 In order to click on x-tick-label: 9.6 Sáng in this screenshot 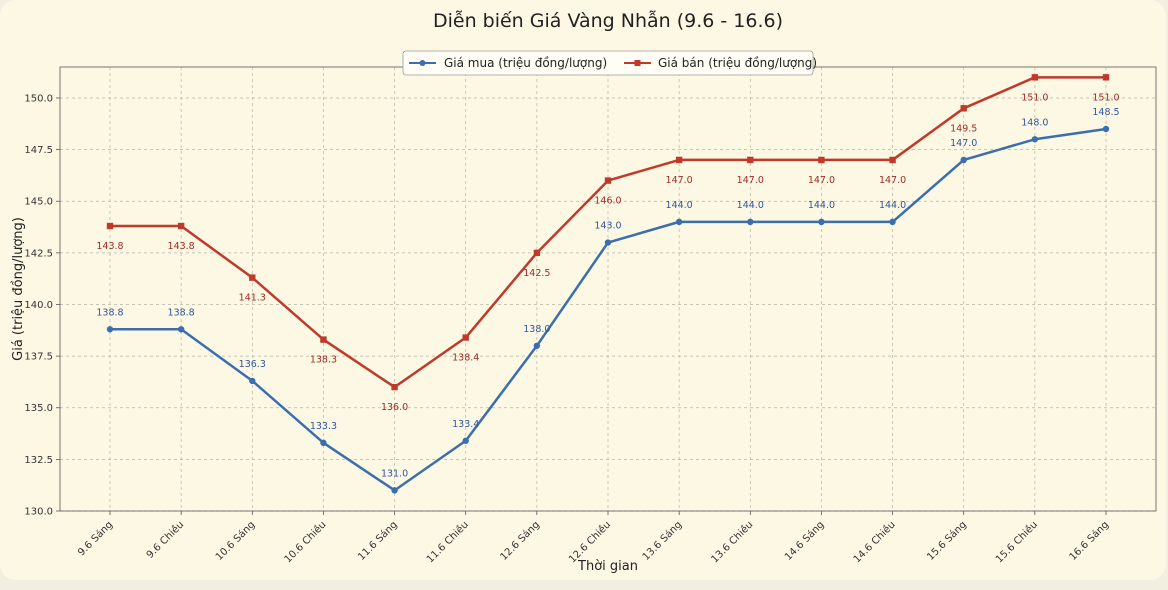, I will do `click(95, 539)`.